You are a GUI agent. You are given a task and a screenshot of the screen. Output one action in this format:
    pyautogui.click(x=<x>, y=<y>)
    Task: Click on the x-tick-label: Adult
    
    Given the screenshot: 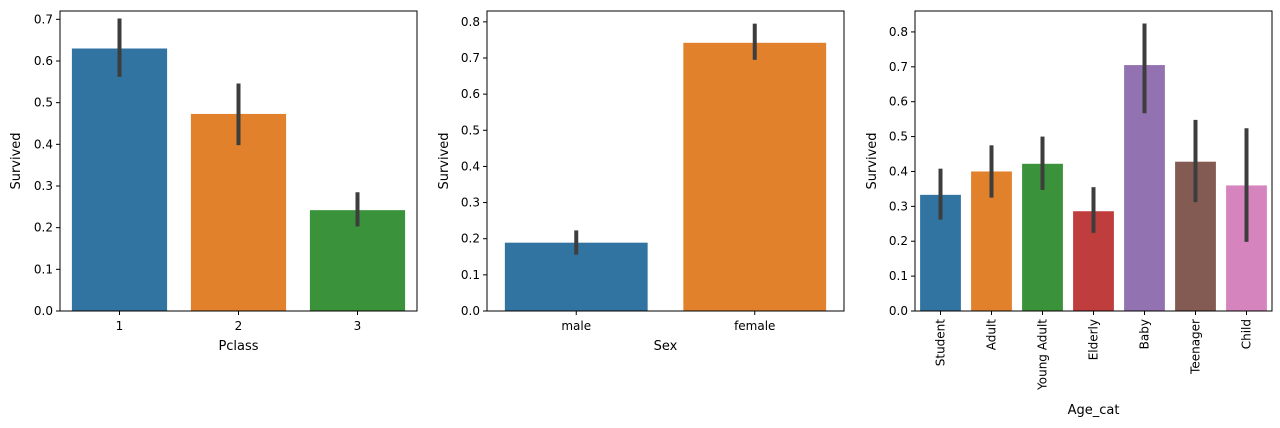 What is the action you would take?
    pyautogui.click(x=992, y=335)
    